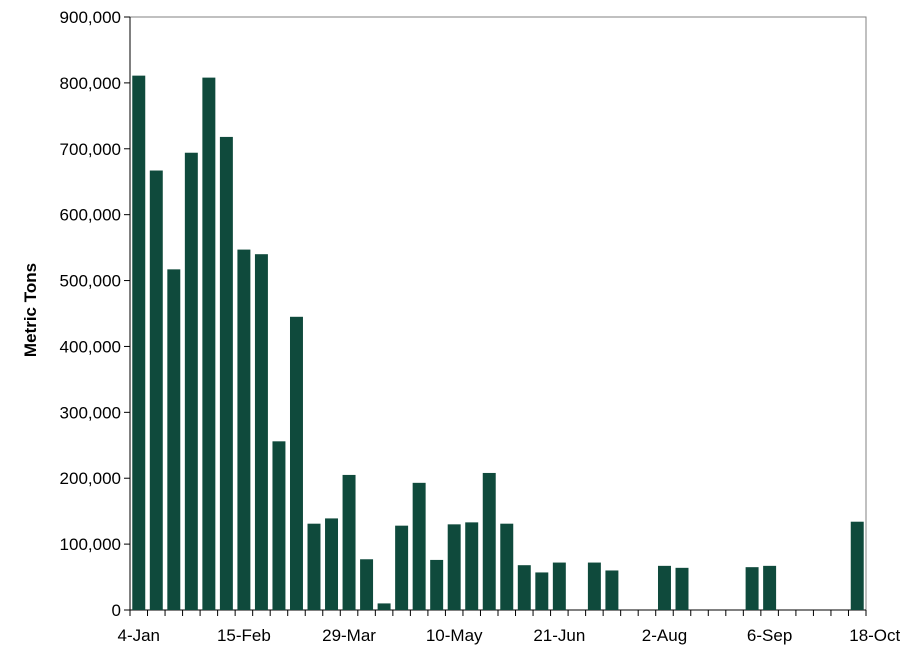 This screenshot has height=653, width=900. What do you see at coordinates (90, 544) in the screenshot?
I see `y-tick-label: 100,000` at bounding box center [90, 544].